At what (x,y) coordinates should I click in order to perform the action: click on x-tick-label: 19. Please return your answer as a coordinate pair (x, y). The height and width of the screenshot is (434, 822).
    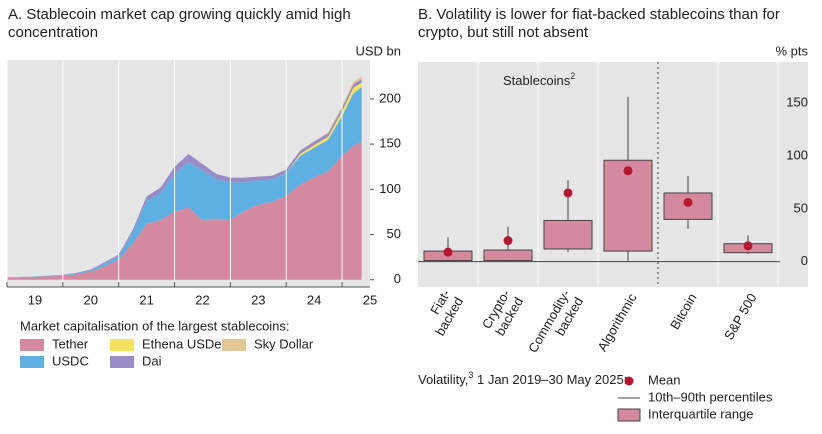
    Looking at the image, I should click on (35, 299).